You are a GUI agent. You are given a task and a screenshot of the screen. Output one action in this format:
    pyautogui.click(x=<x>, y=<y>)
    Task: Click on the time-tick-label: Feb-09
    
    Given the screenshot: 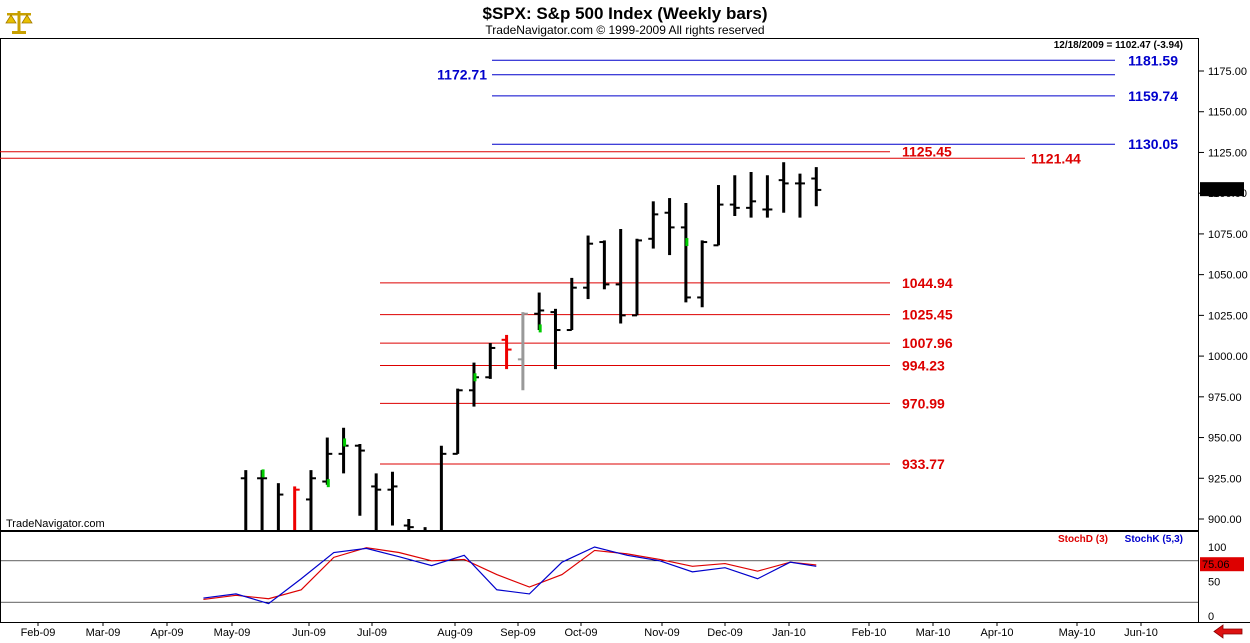 What is the action you would take?
    pyautogui.click(x=38, y=633)
    